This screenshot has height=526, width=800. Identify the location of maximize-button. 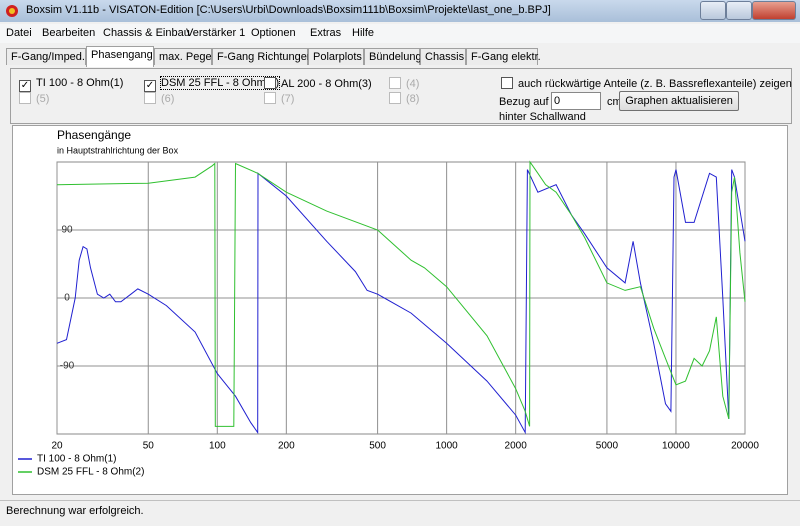
(739, 10).